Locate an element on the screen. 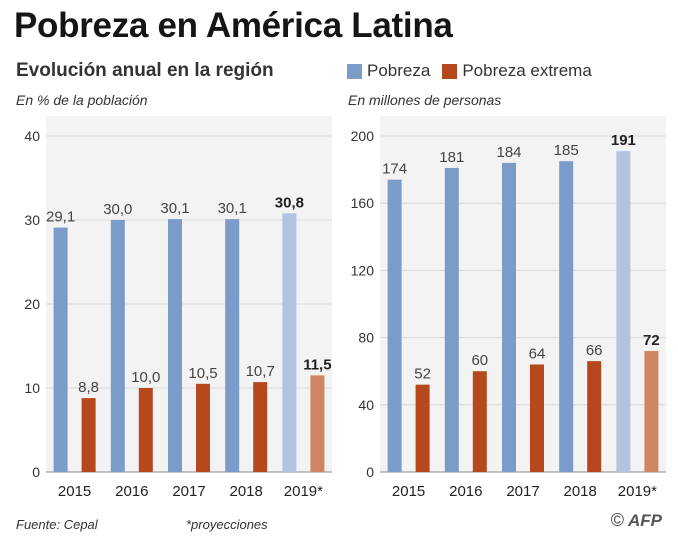 Image resolution: width=678 pixels, height=540 pixels. legend-swatch-pobreza-extrema is located at coordinates (450, 71).